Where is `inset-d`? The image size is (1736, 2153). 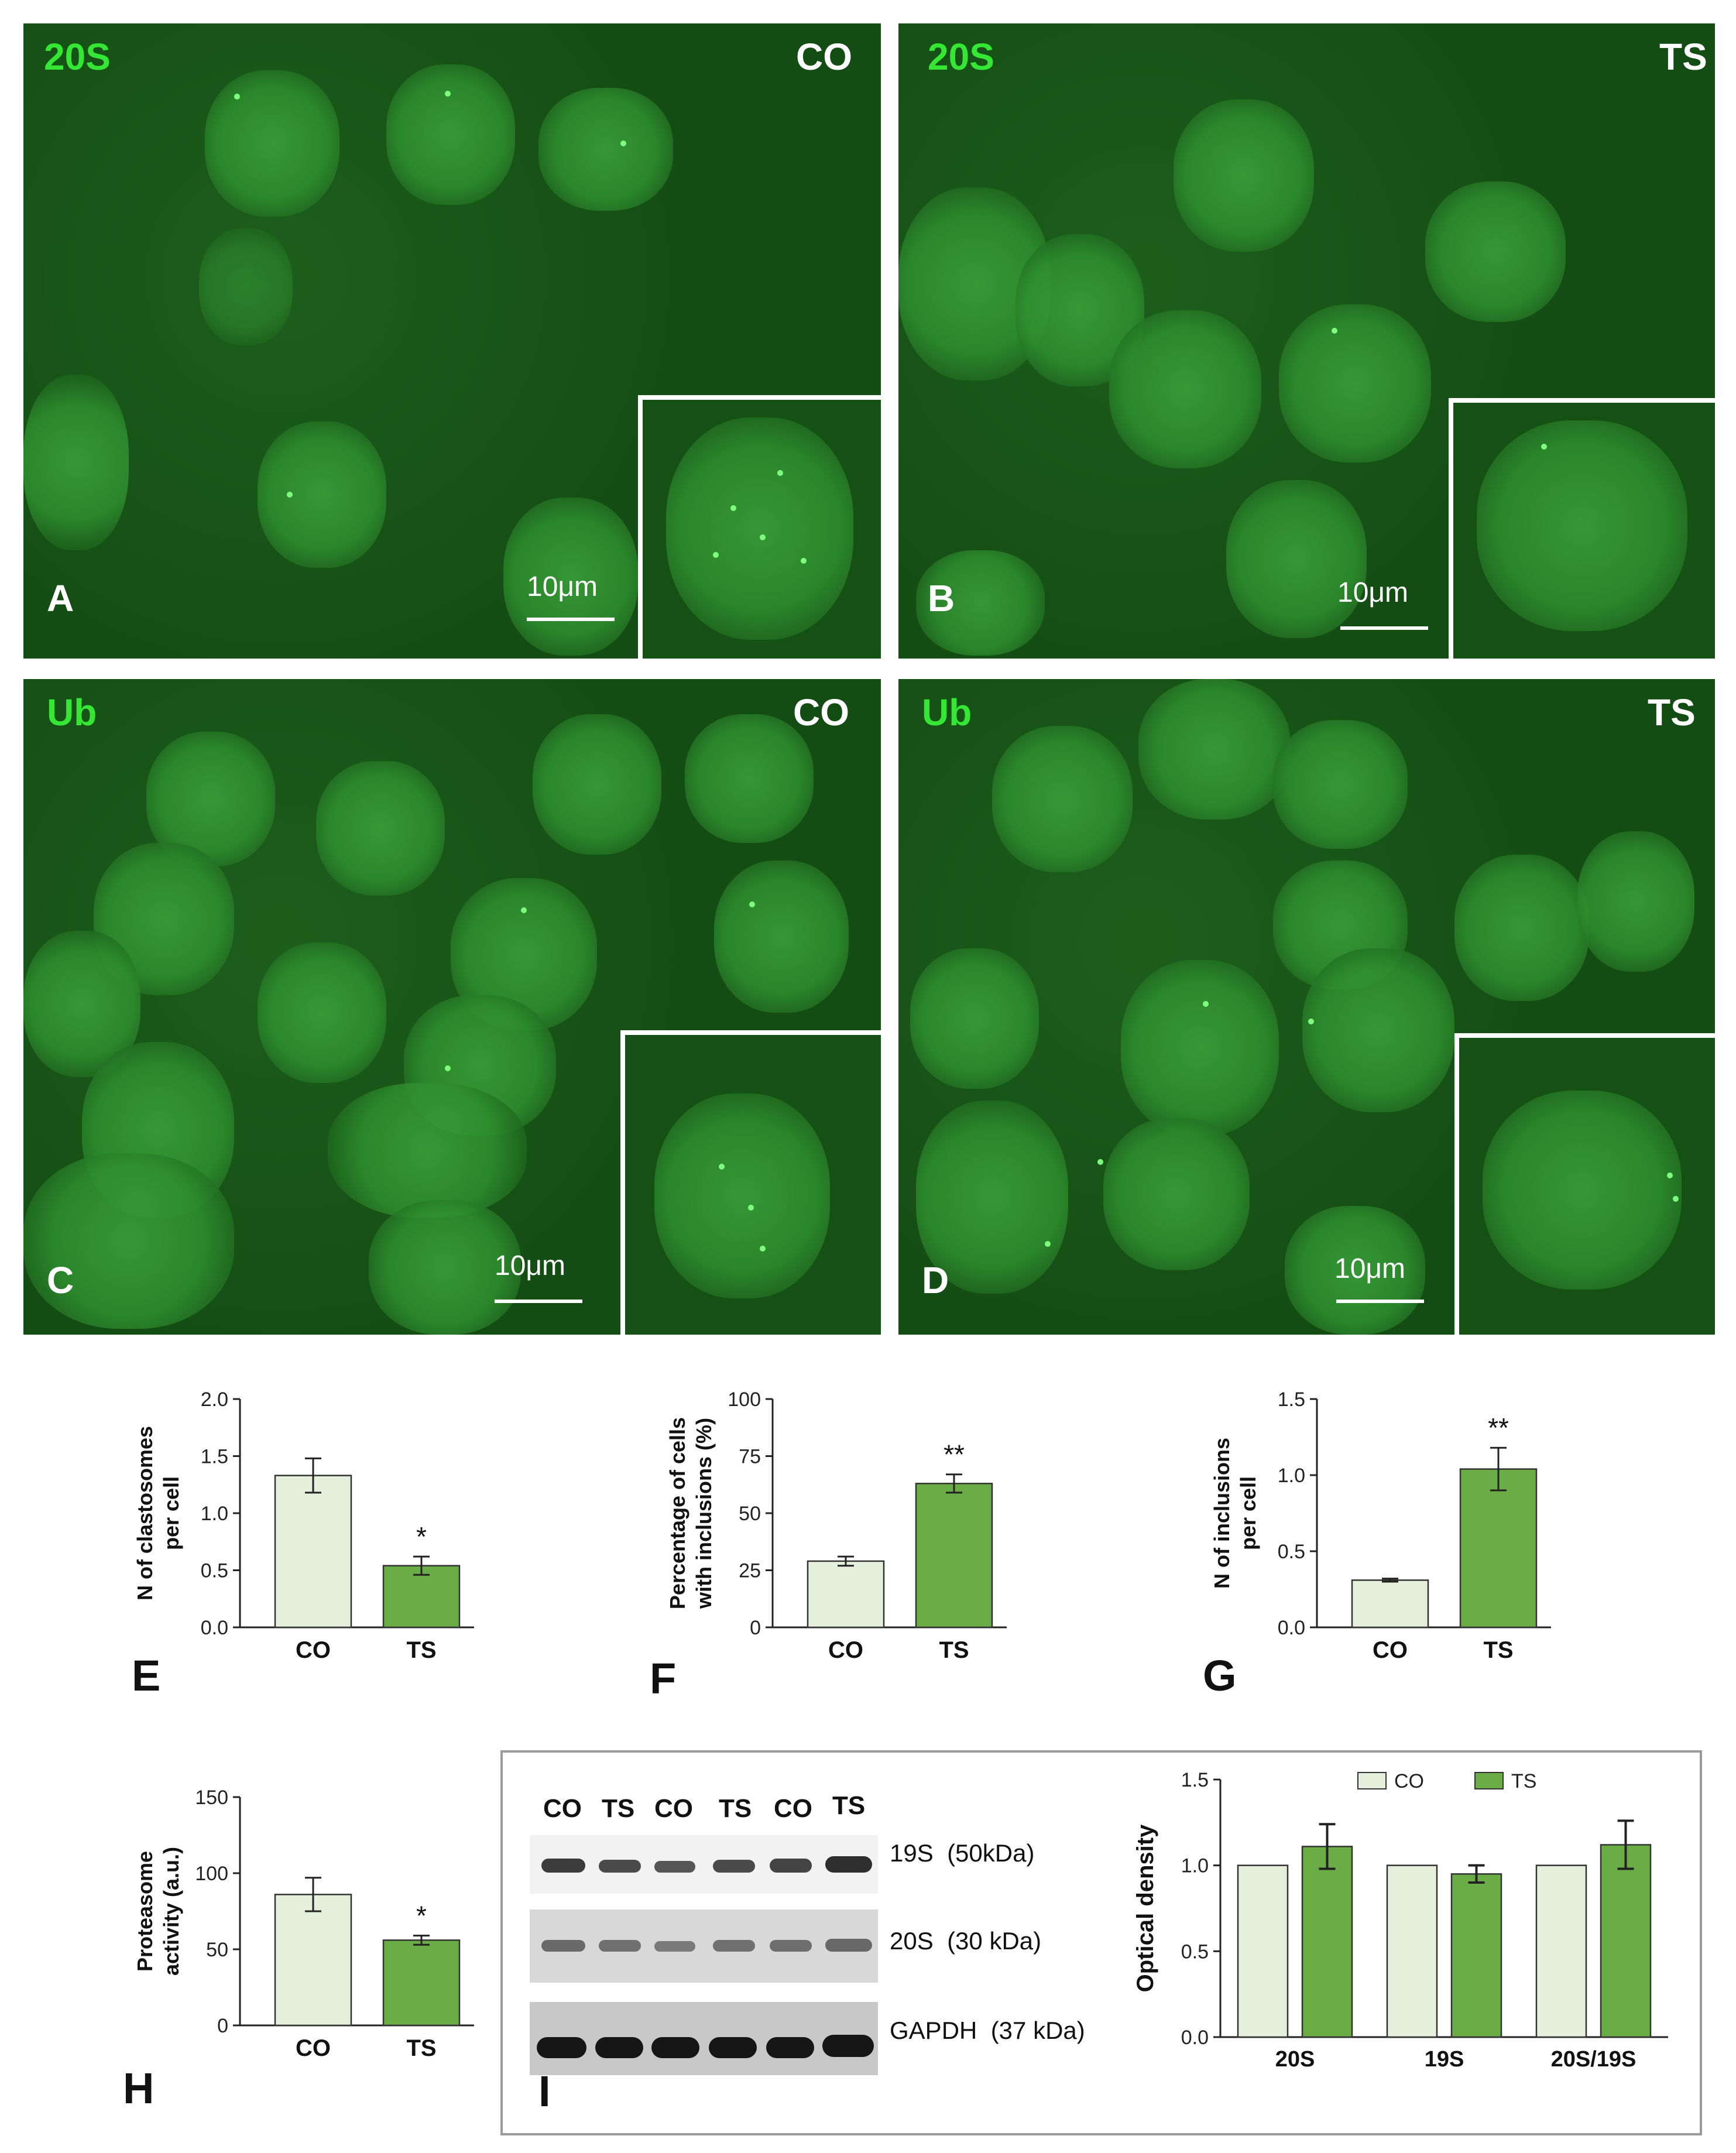 inset-d is located at coordinates (1585, 1184).